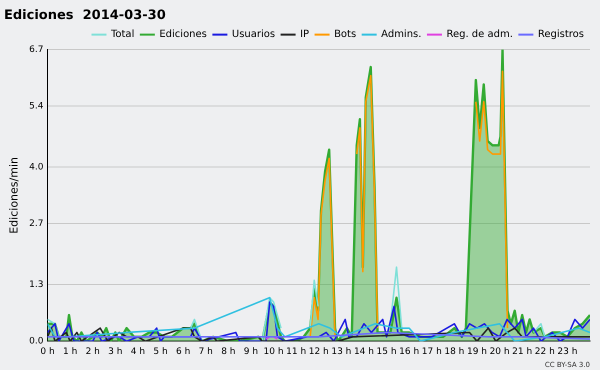  I want to click on y-tick-label: 1.3, so click(36, 285).